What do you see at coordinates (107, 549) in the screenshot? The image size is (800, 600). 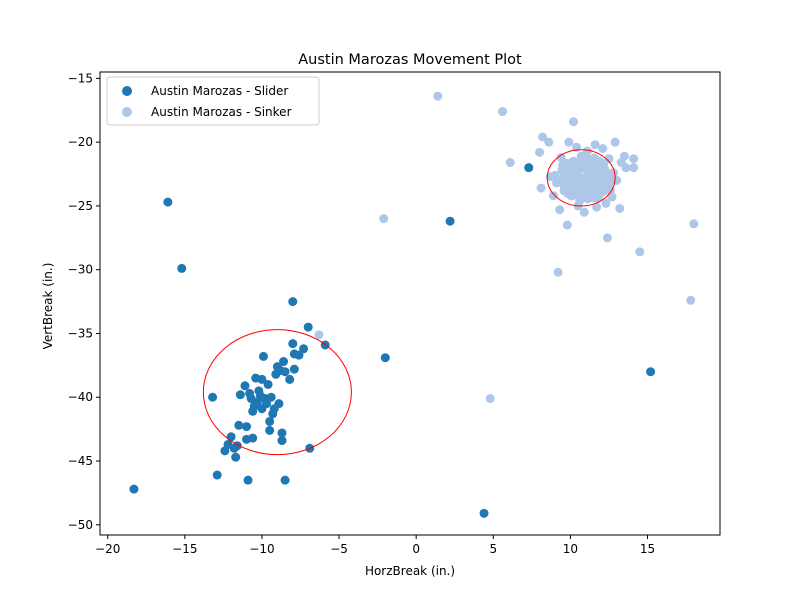 I see `x-tick-label: −20` at bounding box center [107, 549].